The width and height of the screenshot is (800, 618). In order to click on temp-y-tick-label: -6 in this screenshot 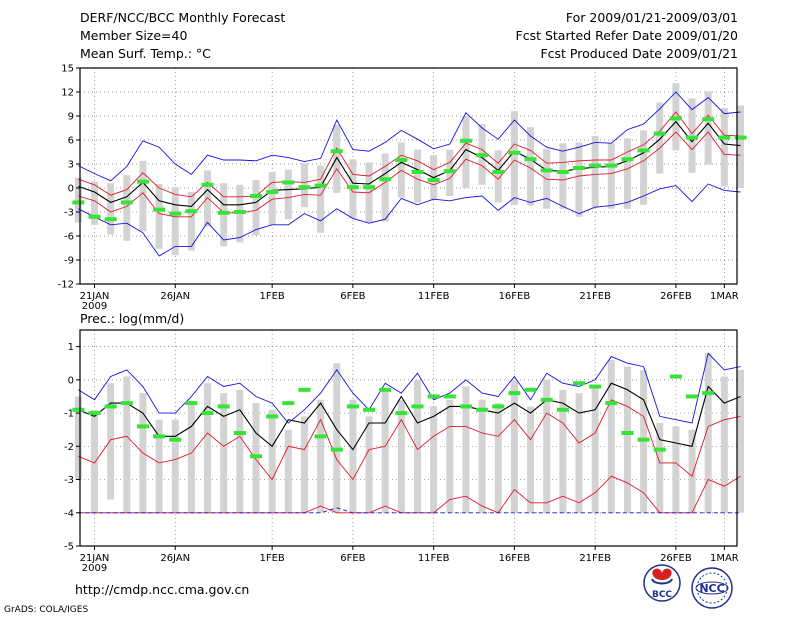, I will do `click(69, 237)`.